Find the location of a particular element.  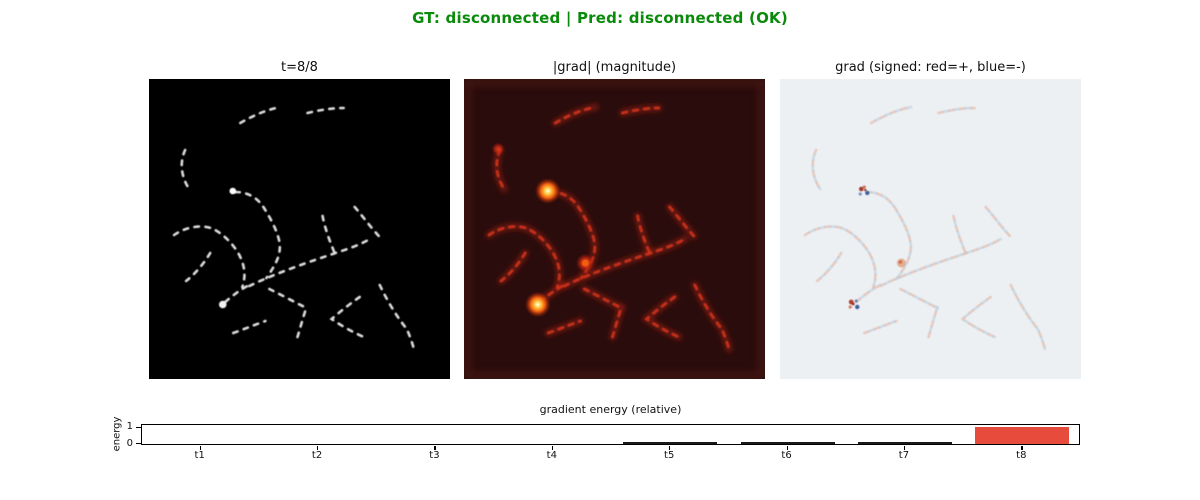

xtick-mark-t8 is located at coordinates (1022, 447).